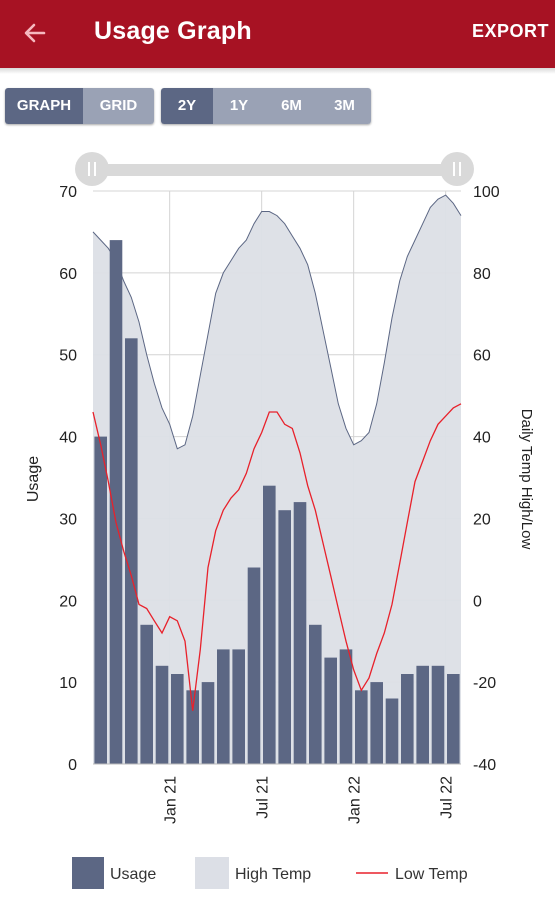 The image size is (555, 900). I want to click on left-tick-label-7: 70, so click(68, 192).